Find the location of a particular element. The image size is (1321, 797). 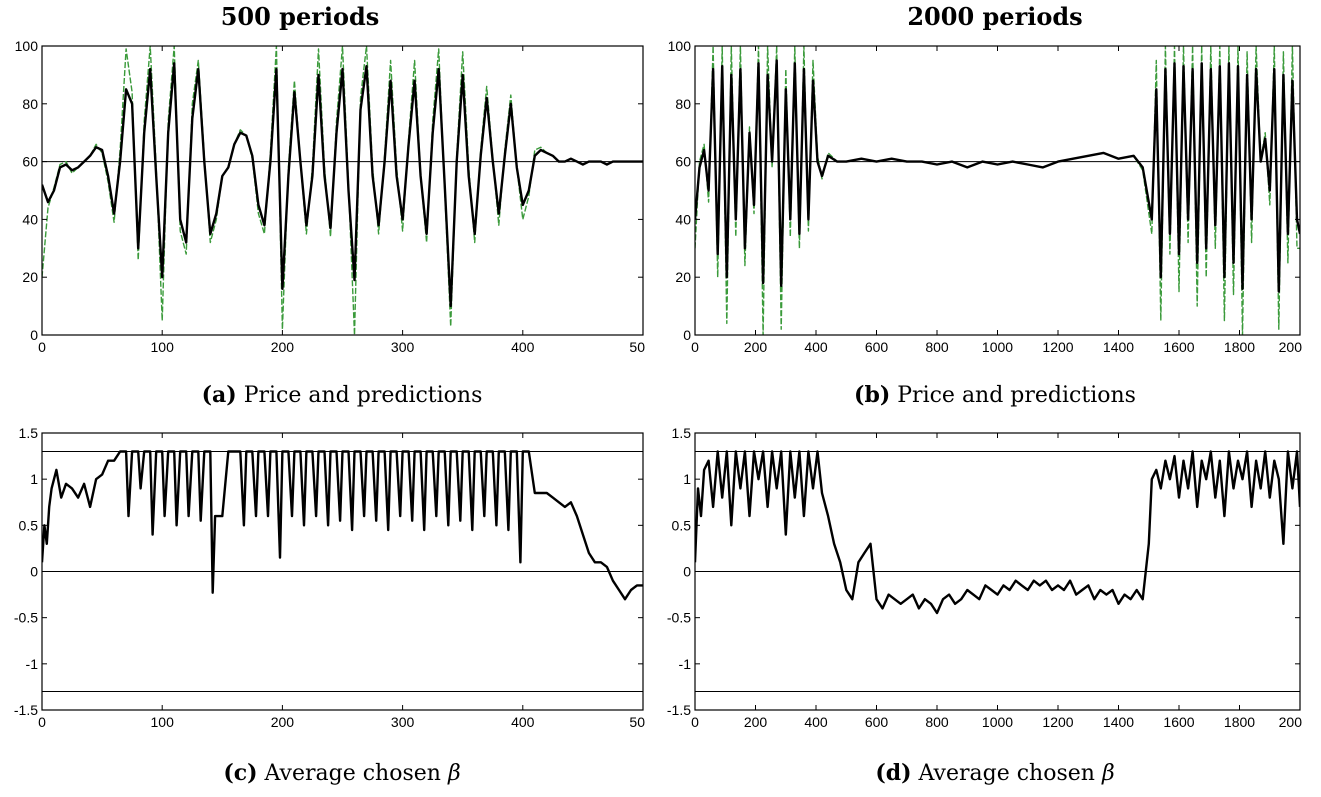

y-tick-label-c-6: 1.5 is located at coordinates (29, 433).